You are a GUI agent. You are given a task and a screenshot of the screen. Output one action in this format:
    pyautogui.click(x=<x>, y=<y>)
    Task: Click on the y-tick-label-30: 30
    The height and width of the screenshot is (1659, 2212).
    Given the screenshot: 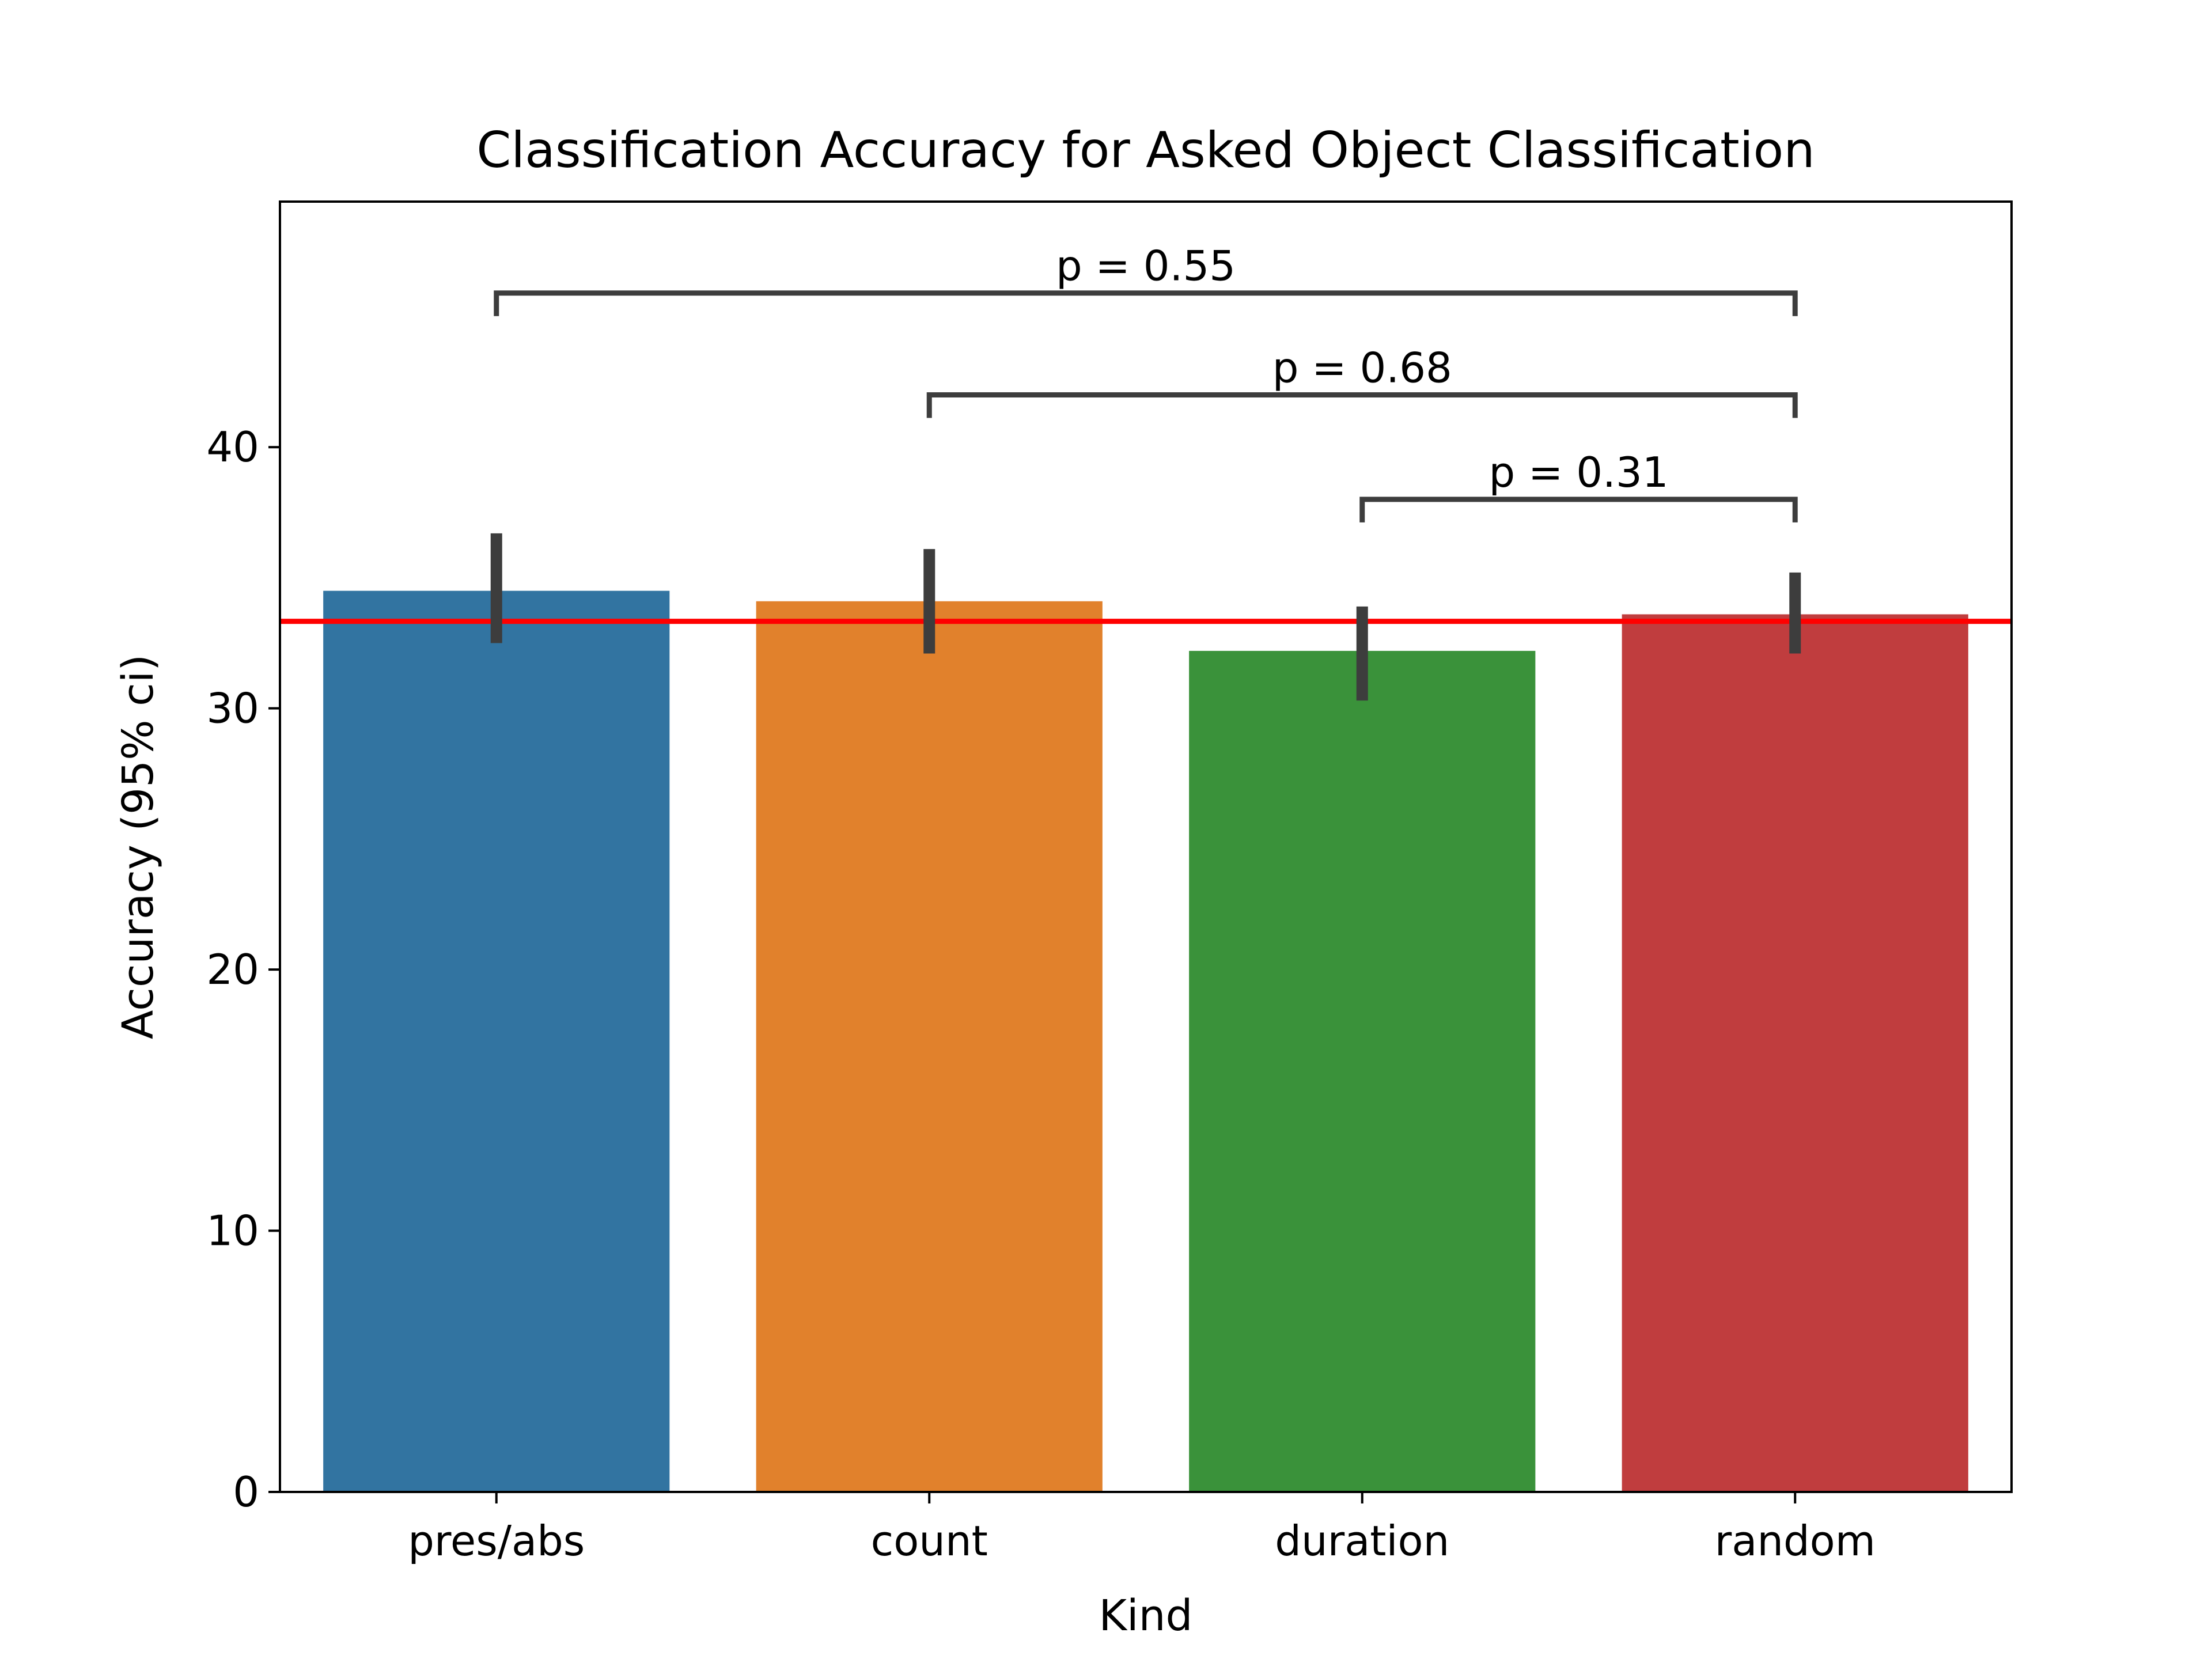 What is the action you would take?
    pyautogui.click(x=232, y=708)
    